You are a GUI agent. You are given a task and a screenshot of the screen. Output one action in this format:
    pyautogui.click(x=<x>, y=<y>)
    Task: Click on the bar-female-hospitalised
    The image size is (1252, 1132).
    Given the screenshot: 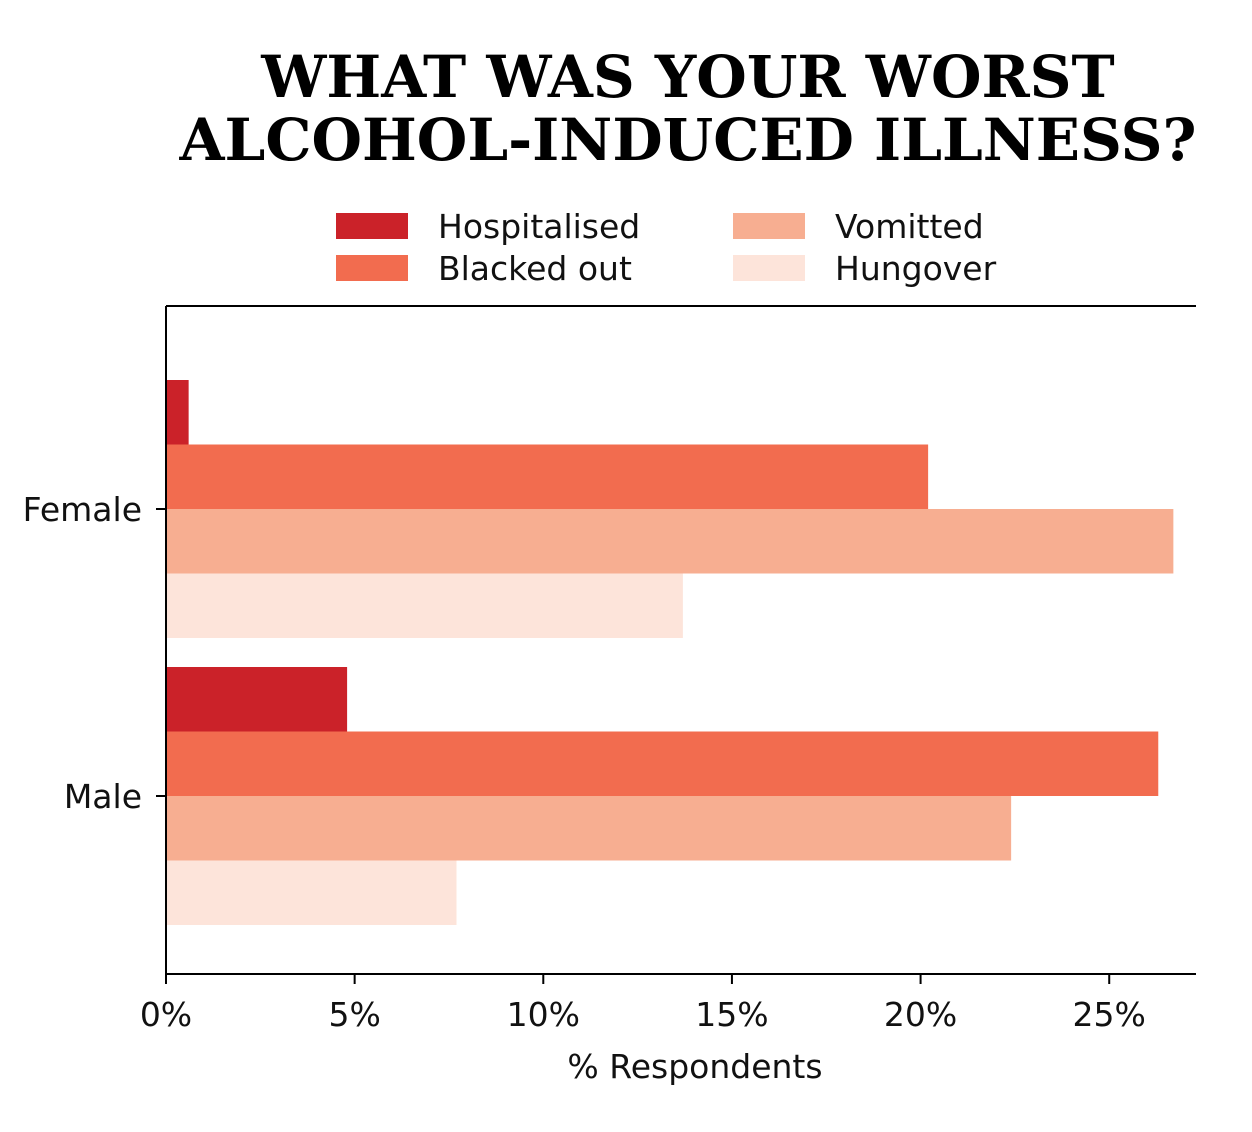 What is the action you would take?
    pyautogui.click(x=177, y=412)
    